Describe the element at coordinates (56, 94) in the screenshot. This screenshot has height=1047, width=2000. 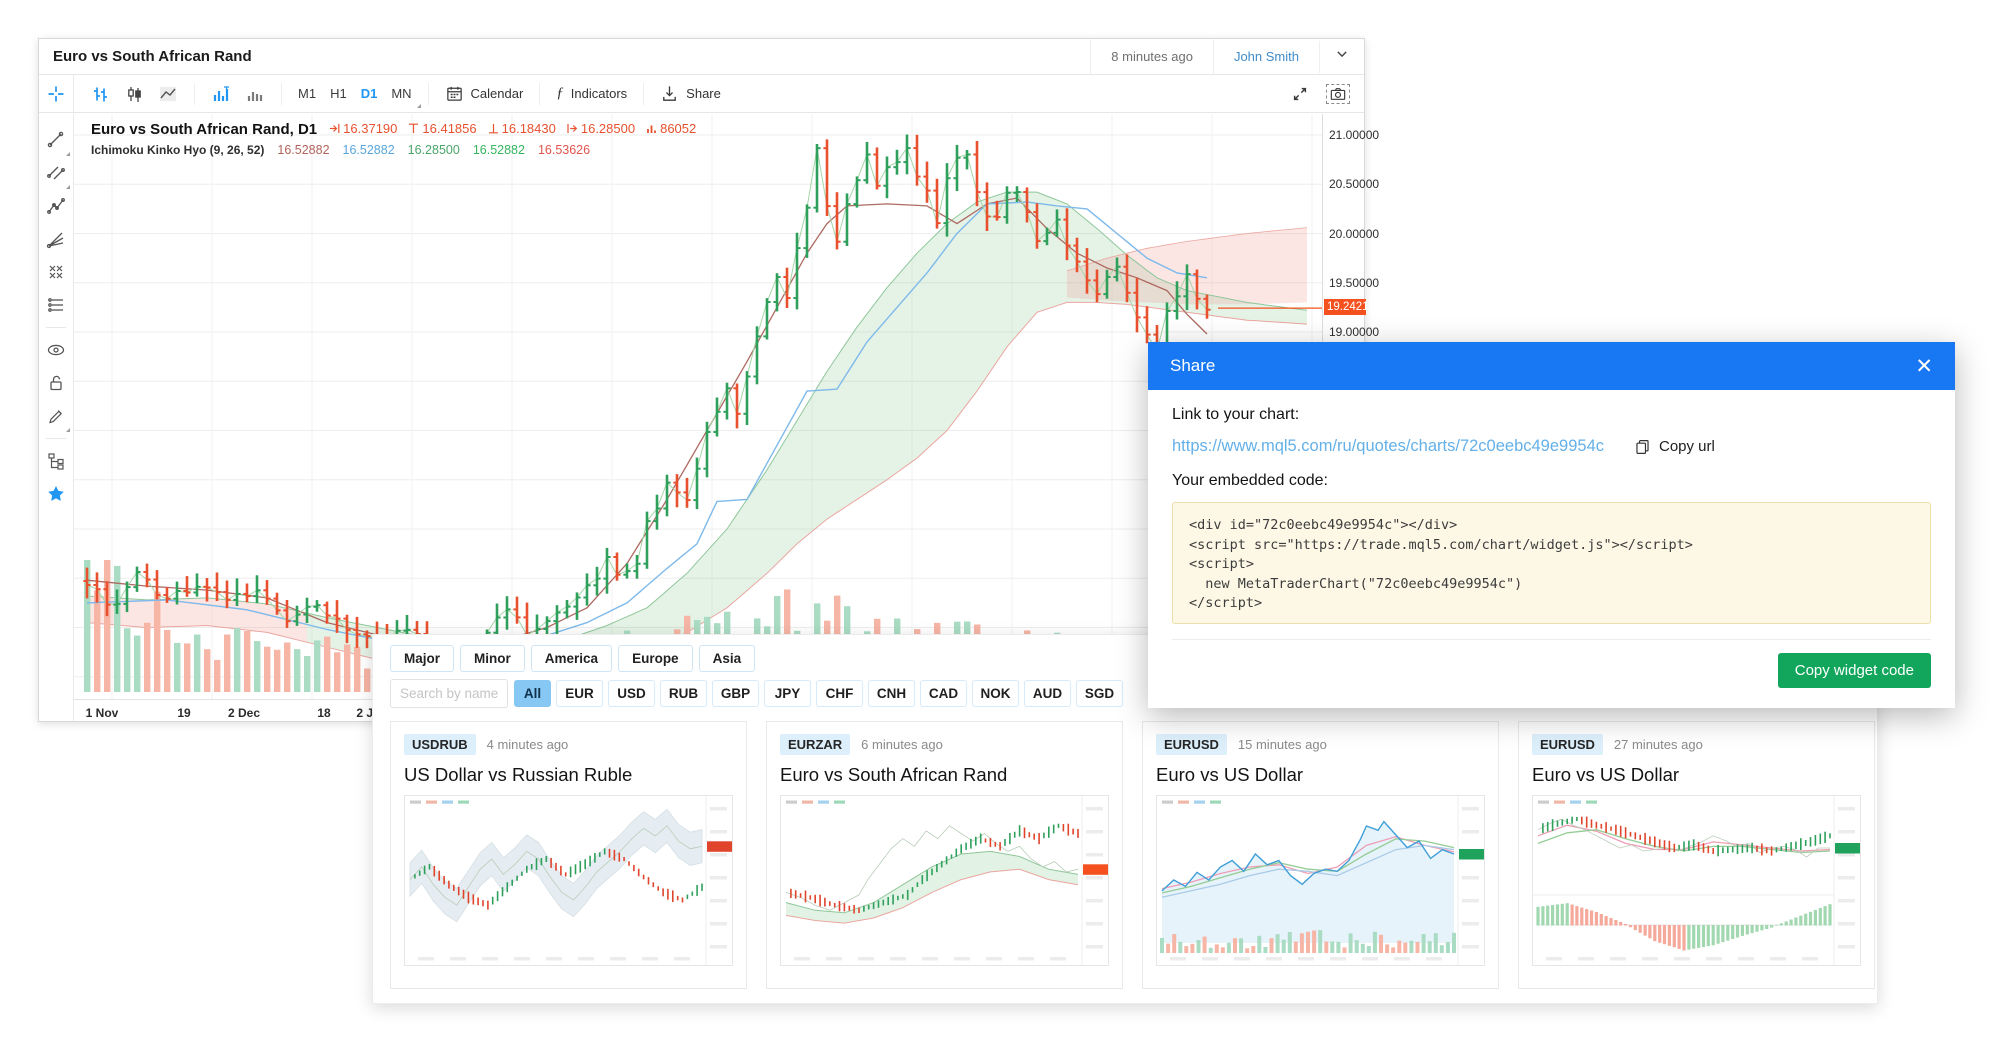
I see `crosshair-tool` at that location.